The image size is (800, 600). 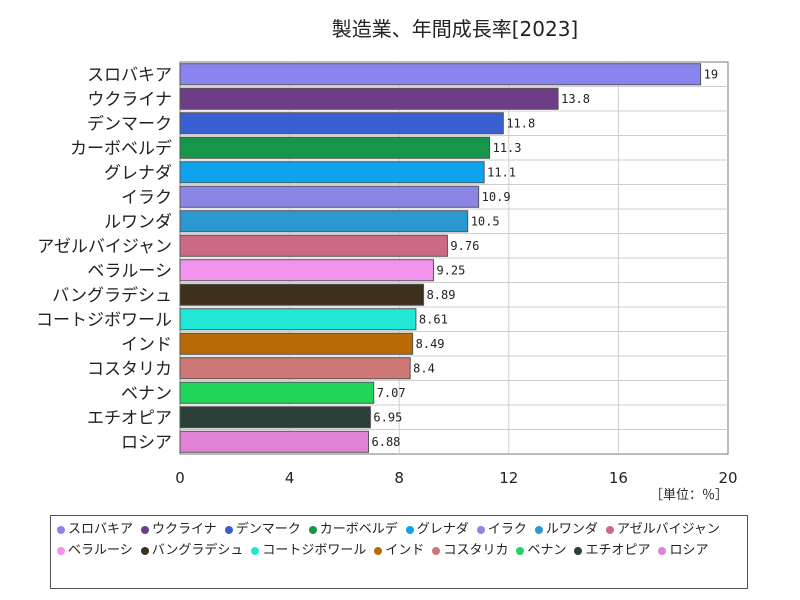 What do you see at coordinates (387, 417) in the screenshot?
I see `data-label: 6.95` at bounding box center [387, 417].